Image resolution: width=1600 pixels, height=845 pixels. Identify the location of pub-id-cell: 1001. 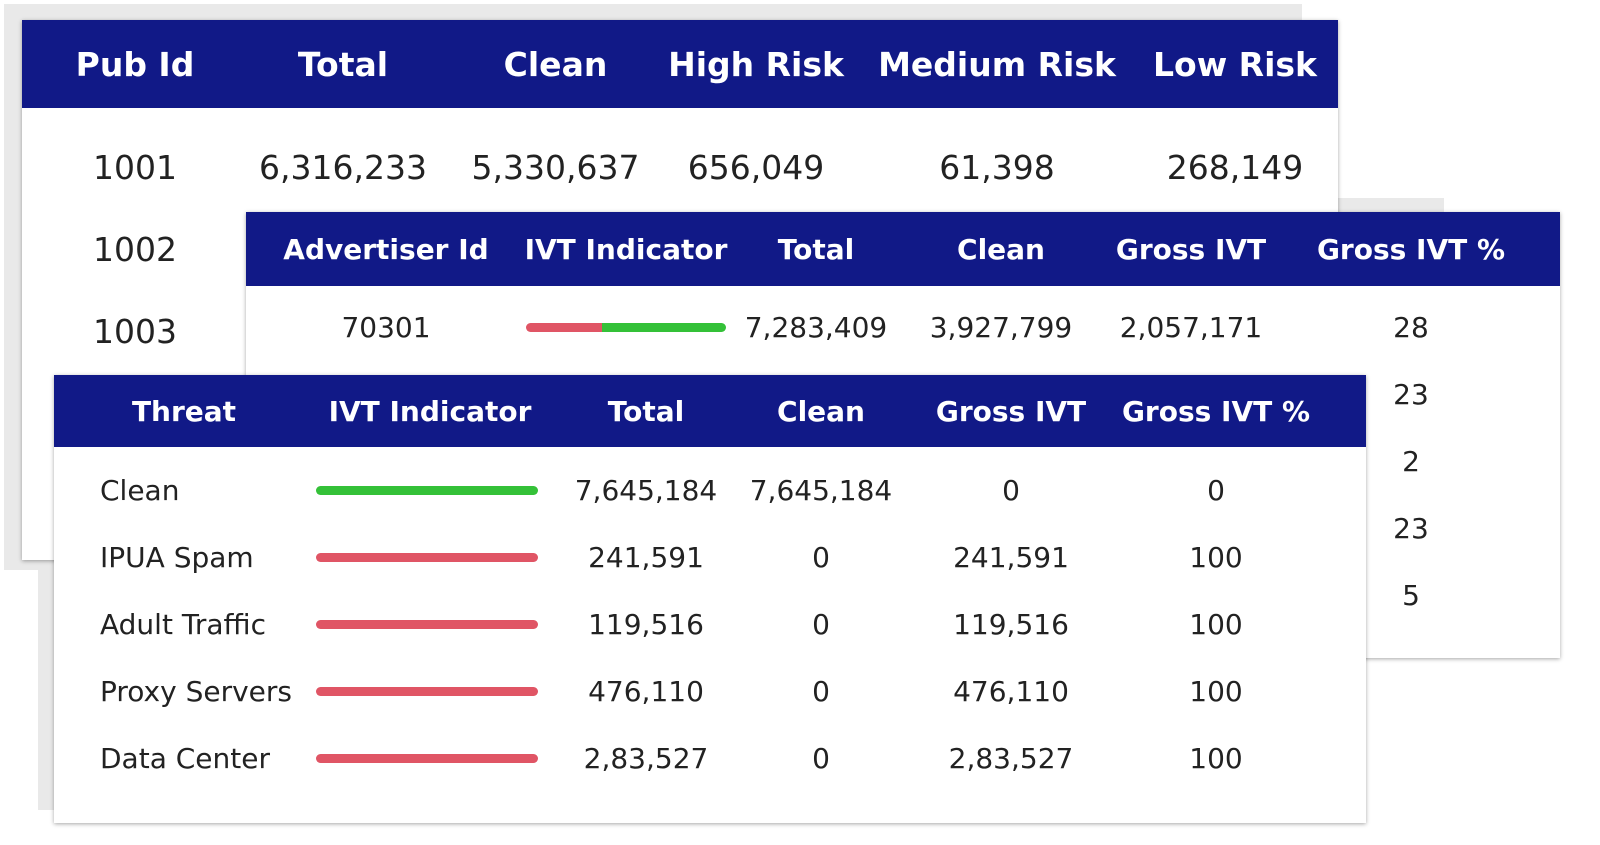
(135, 167).